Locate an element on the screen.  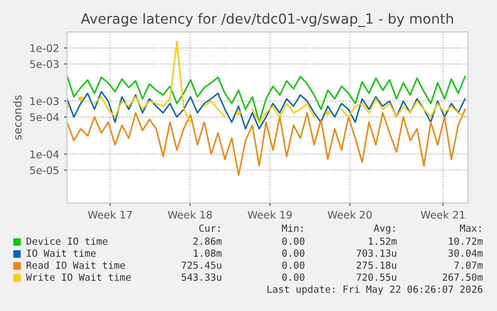
text: 1.52m is located at coordinates (382, 241).